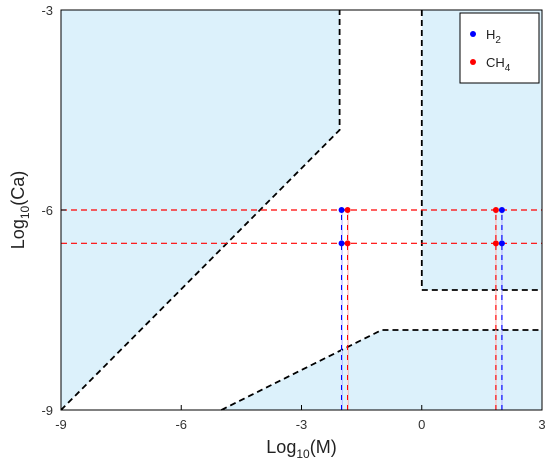 The image size is (550, 465). Describe the element at coordinates (181, 424) in the screenshot. I see `x-tick-label-2: -6` at that location.